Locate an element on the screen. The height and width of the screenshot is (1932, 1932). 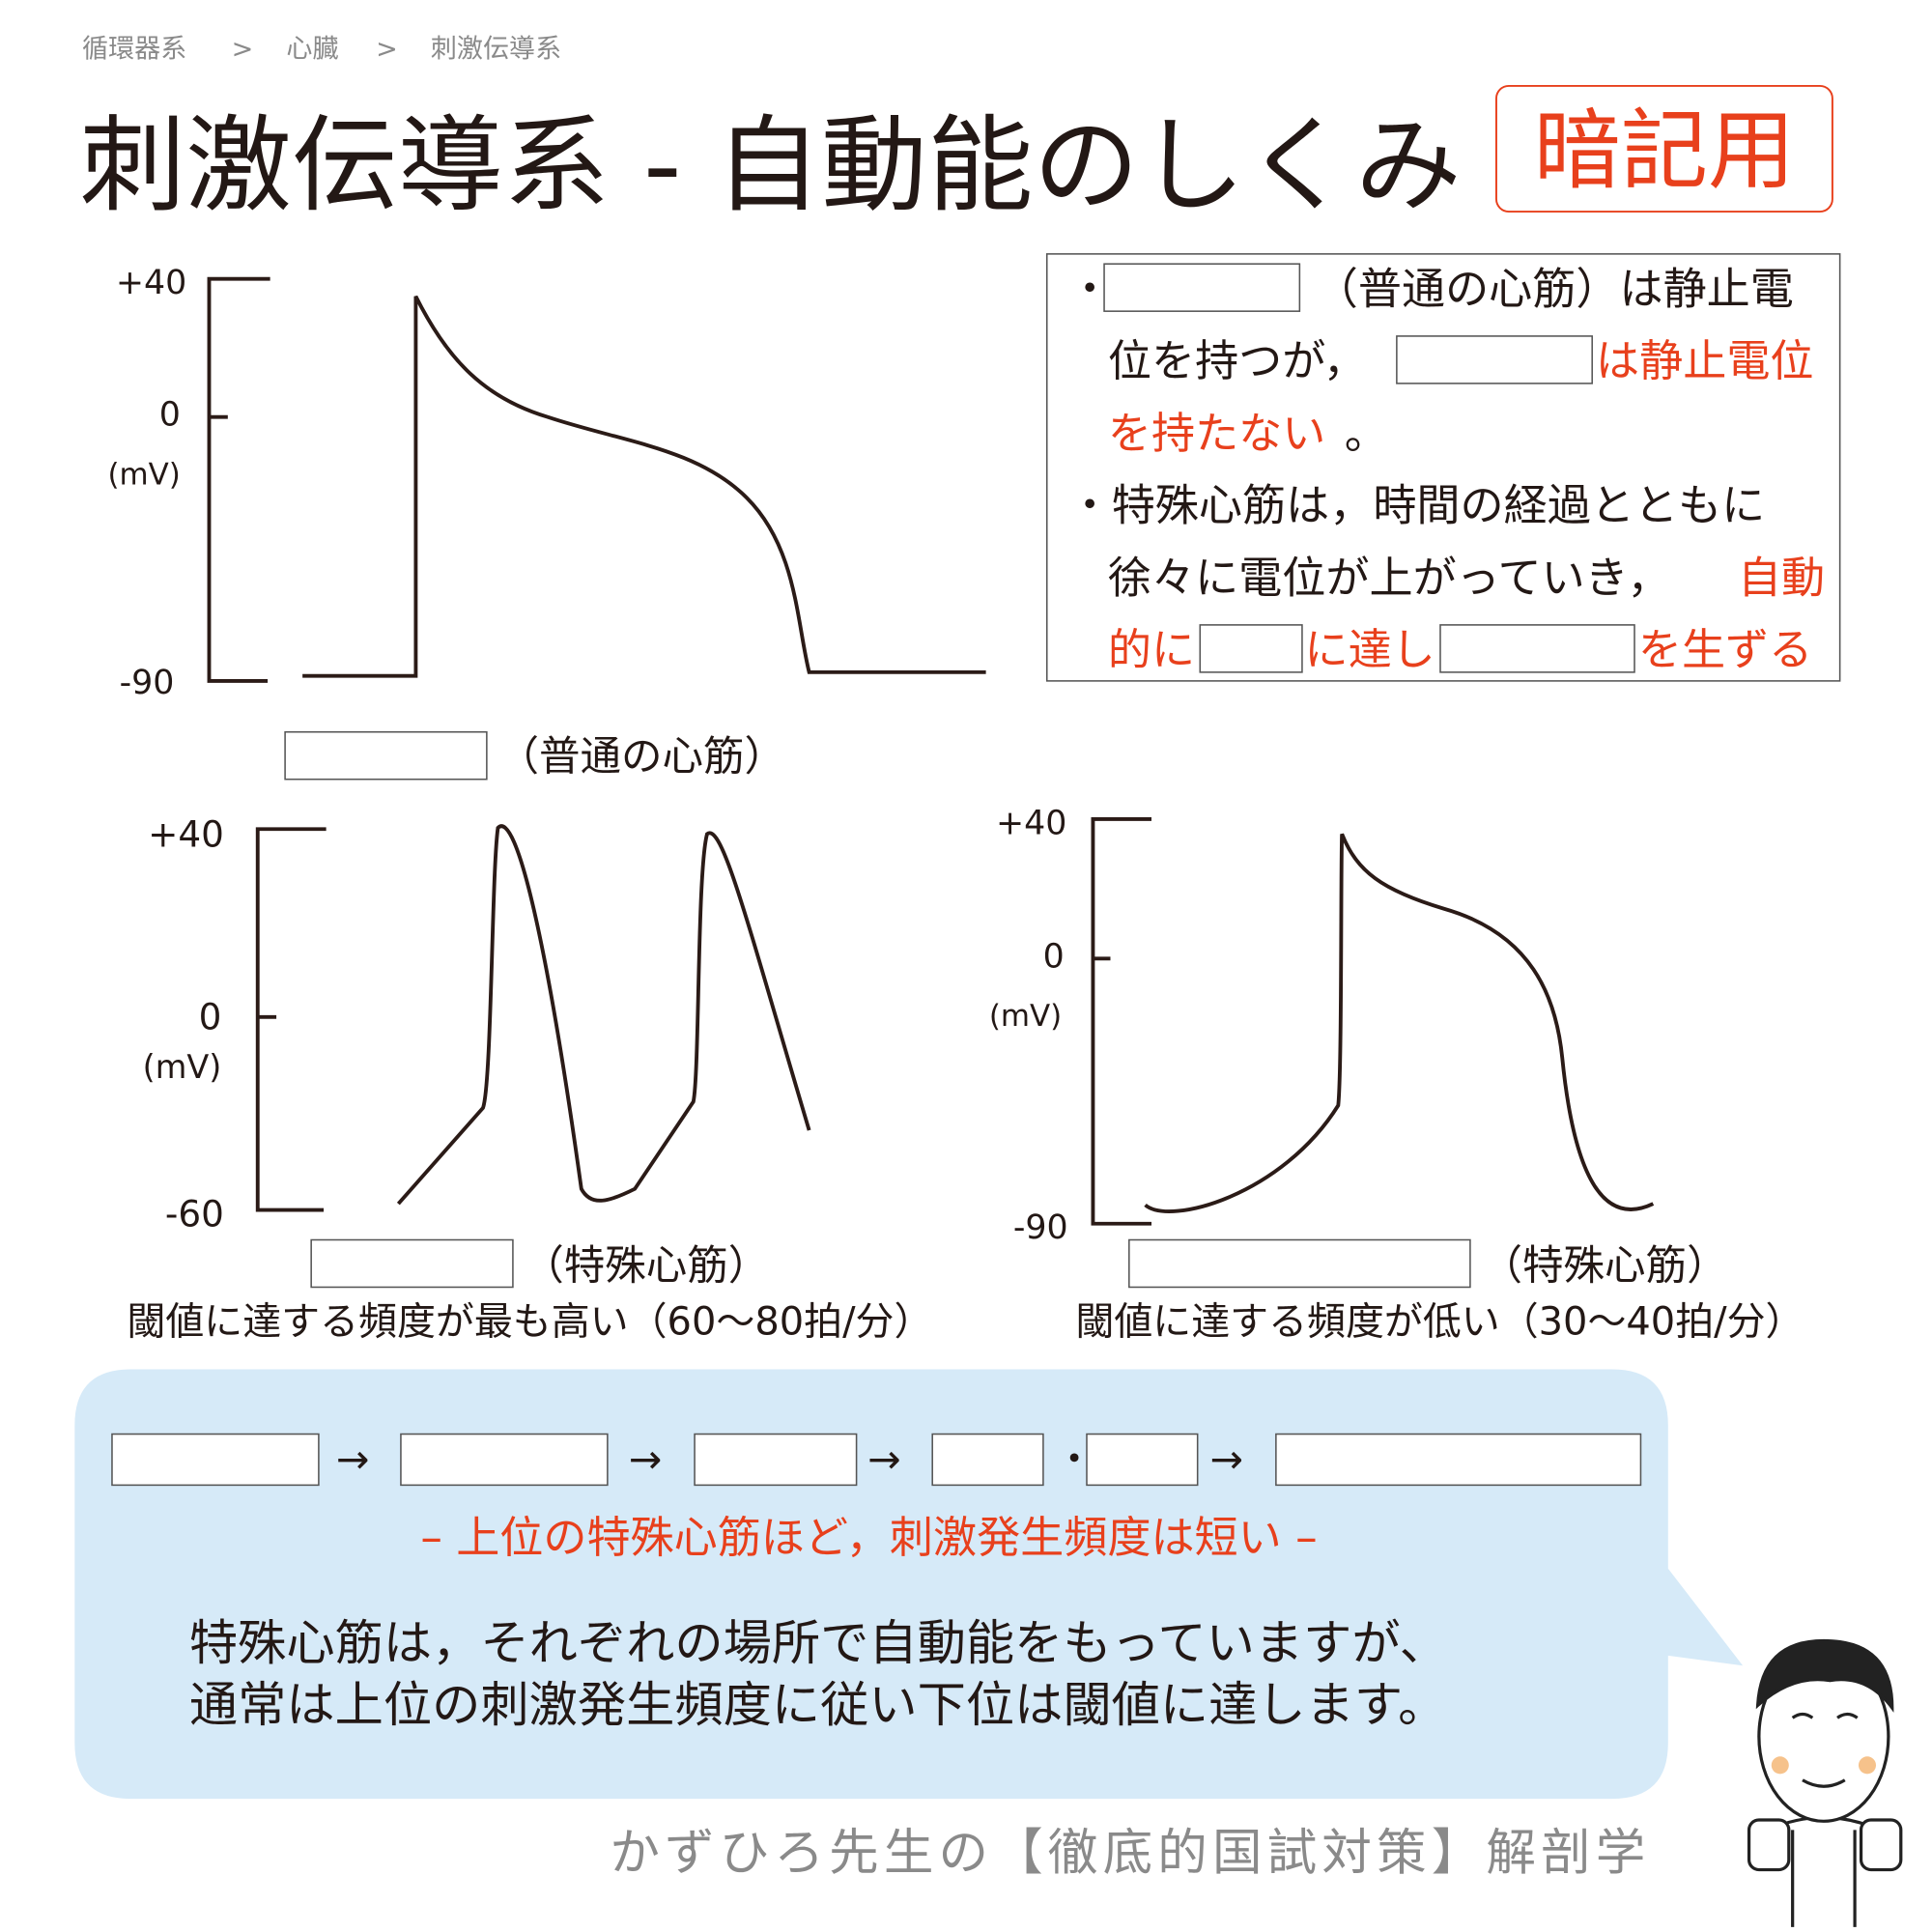
sequence: → → → ・ → is located at coordinates (876, 1460).